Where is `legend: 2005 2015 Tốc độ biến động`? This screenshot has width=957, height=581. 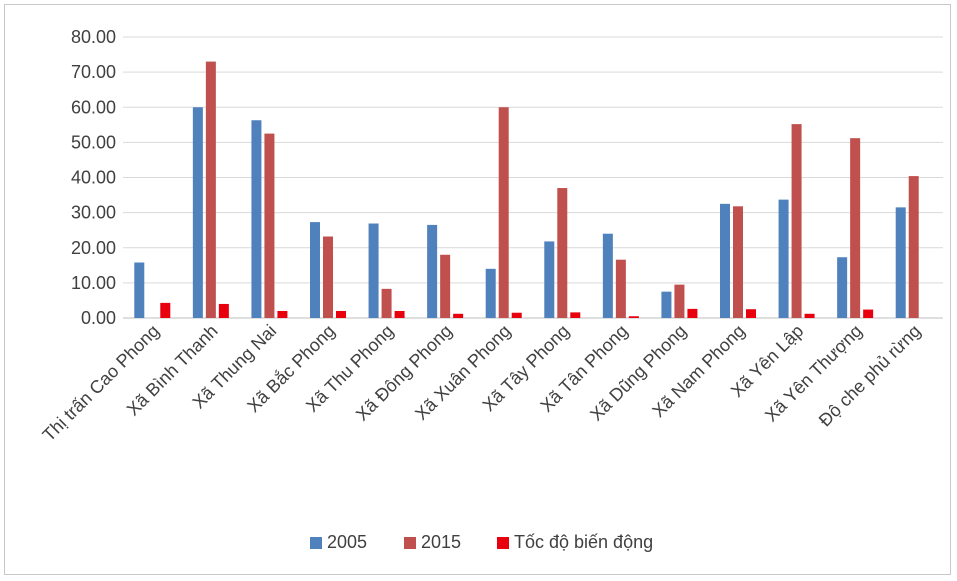 legend: 2005 2015 Tốc độ biến động is located at coordinates (481, 542).